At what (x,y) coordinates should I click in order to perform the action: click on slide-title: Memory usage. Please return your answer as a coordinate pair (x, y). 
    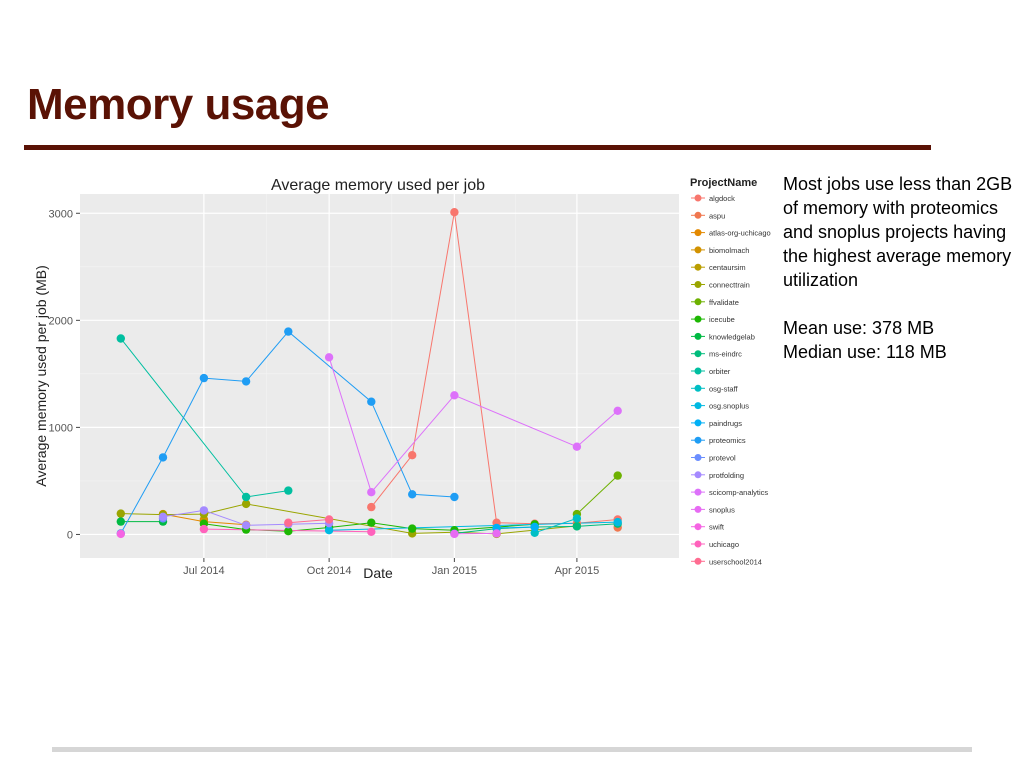
    Looking at the image, I should click on (178, 104).